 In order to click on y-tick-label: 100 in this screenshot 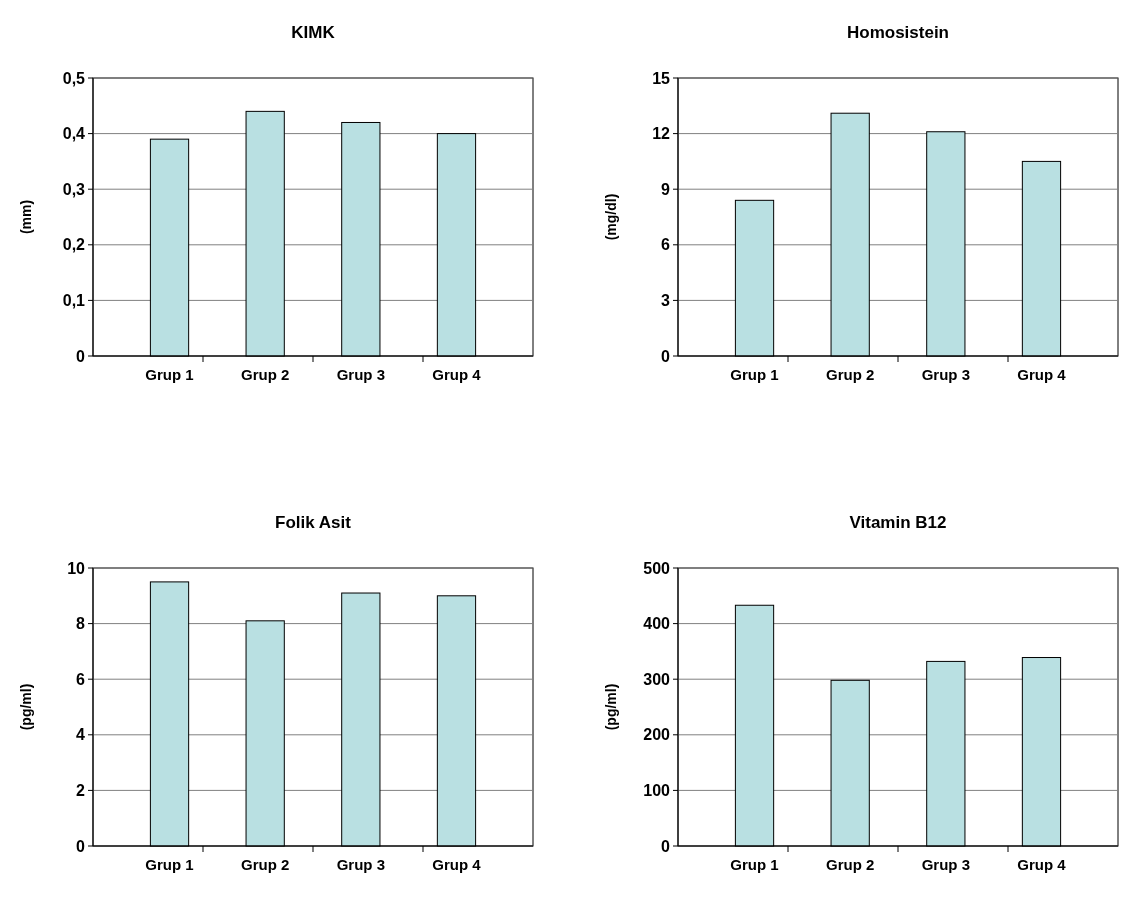, I will do `click(657, 790)`.